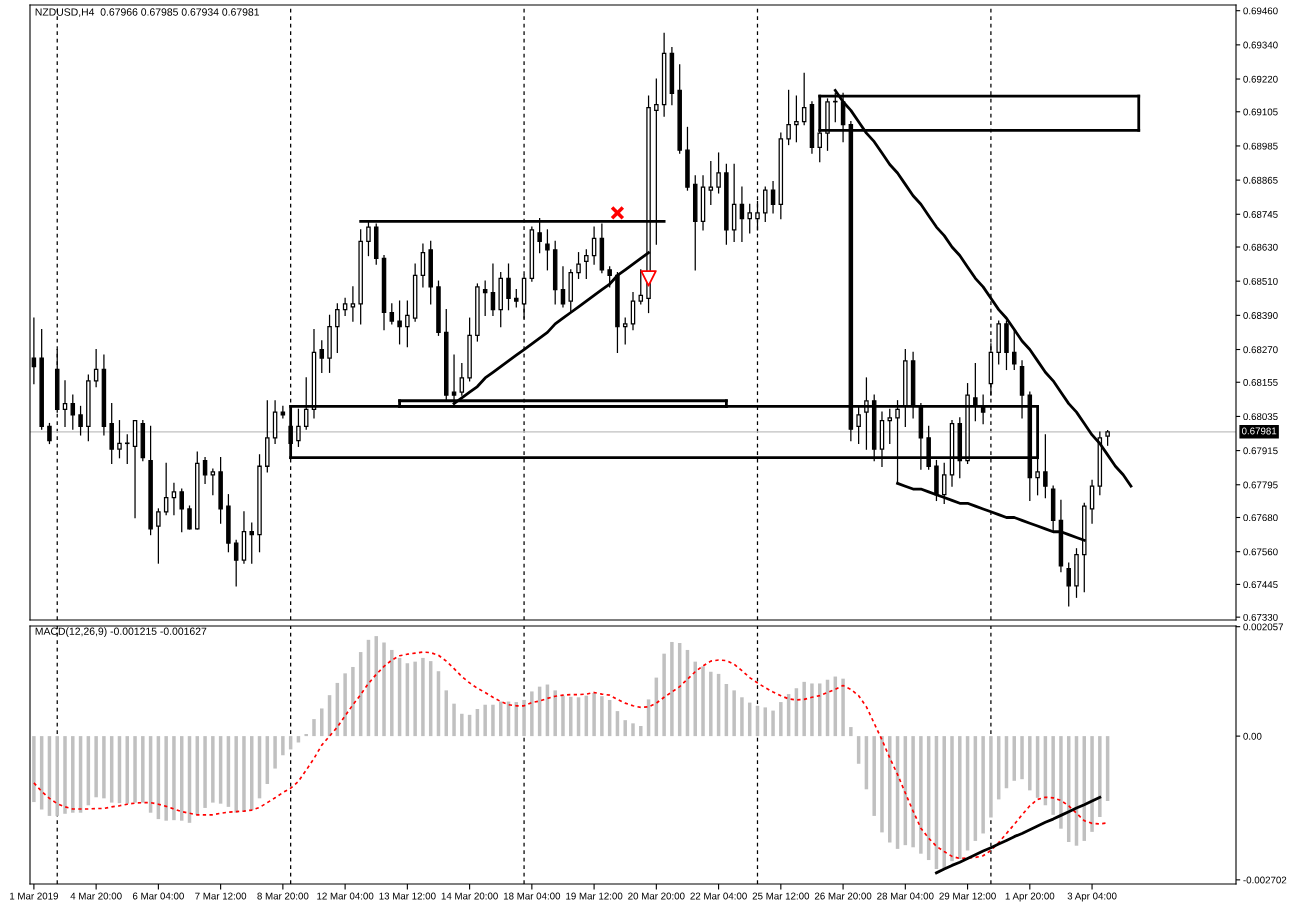 Image resolution: width=1295 pixels, height=908 pixels. I want to click on y-tick-label: 0.68035, so click(1260, 417).